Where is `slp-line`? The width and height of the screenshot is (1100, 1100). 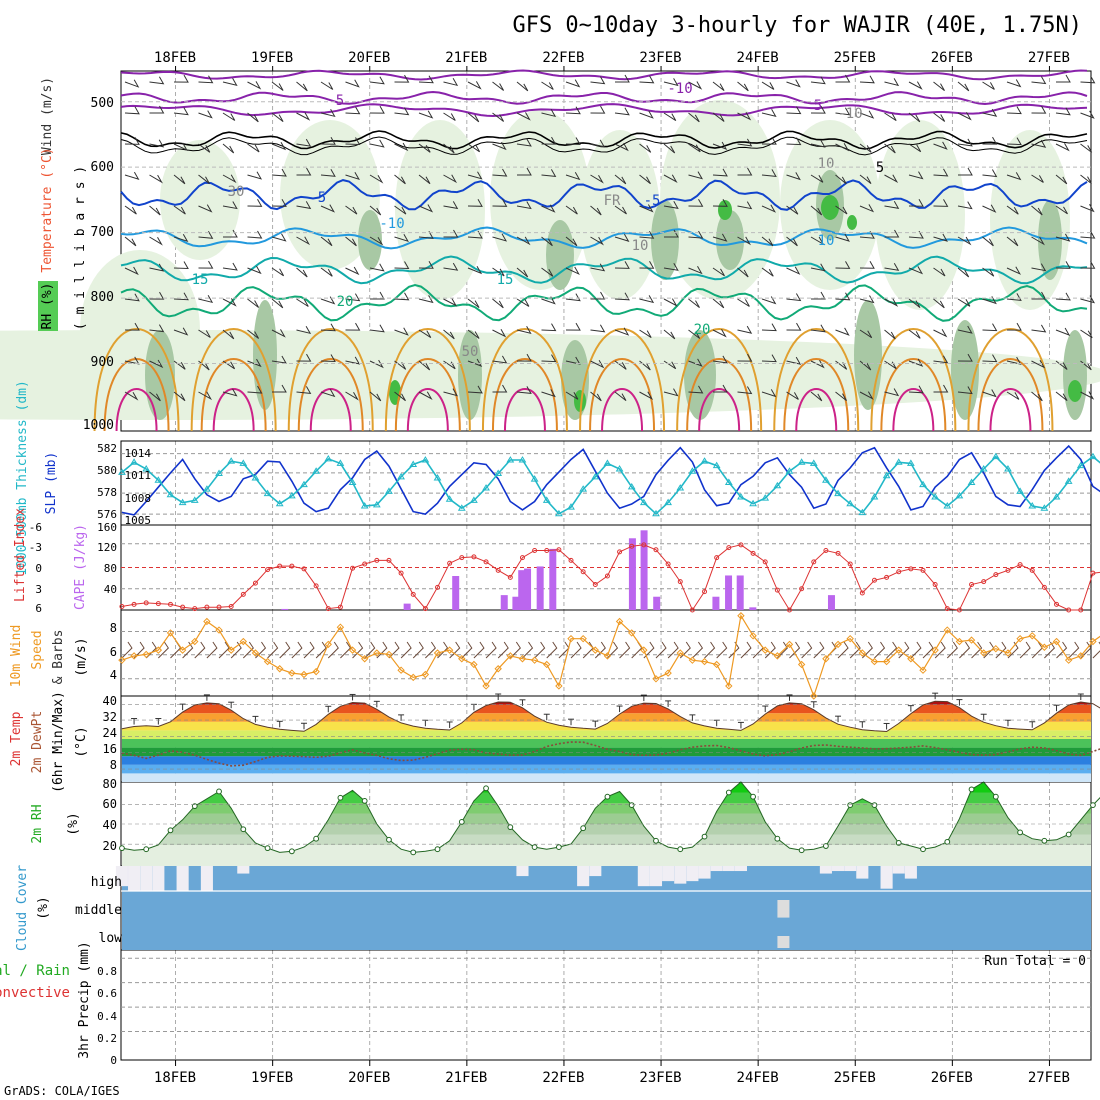
slp-line is located at coordinates (610, 480).